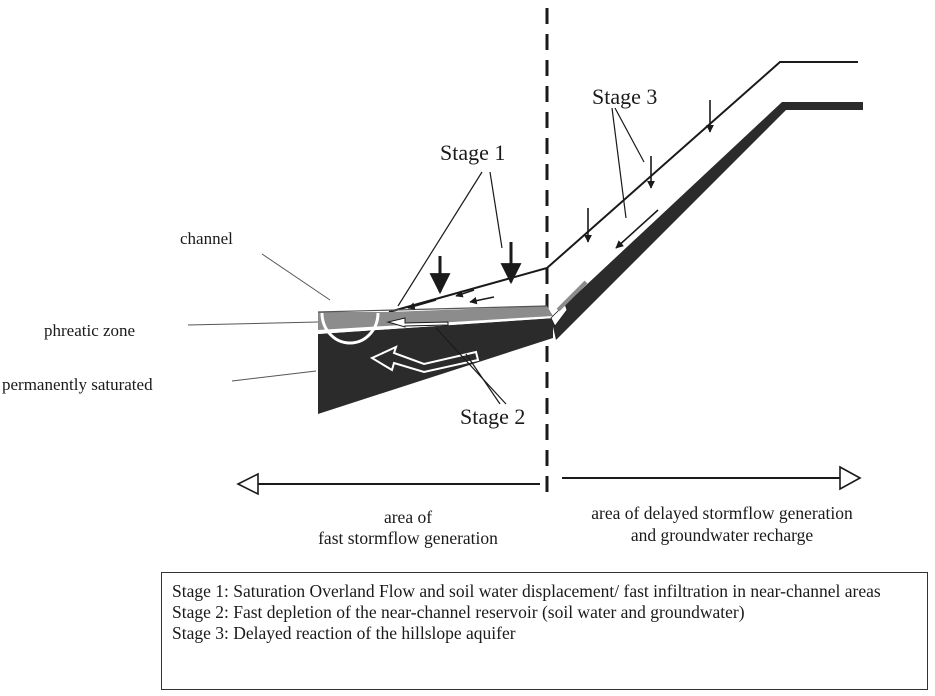 The width and height of the screenshot is (935, 696). I want to click on delayed-area-line2: and groundwater recharge, so click(722, 535).